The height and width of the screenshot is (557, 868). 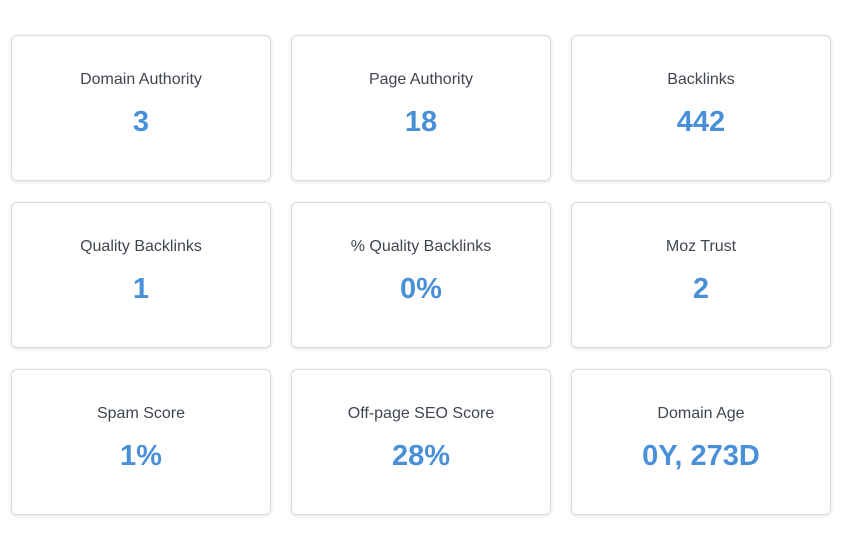 I want to click on metric-card-percent-quality-backlinks: % Quality Backlinks 0%, so click(x=421, y=275).